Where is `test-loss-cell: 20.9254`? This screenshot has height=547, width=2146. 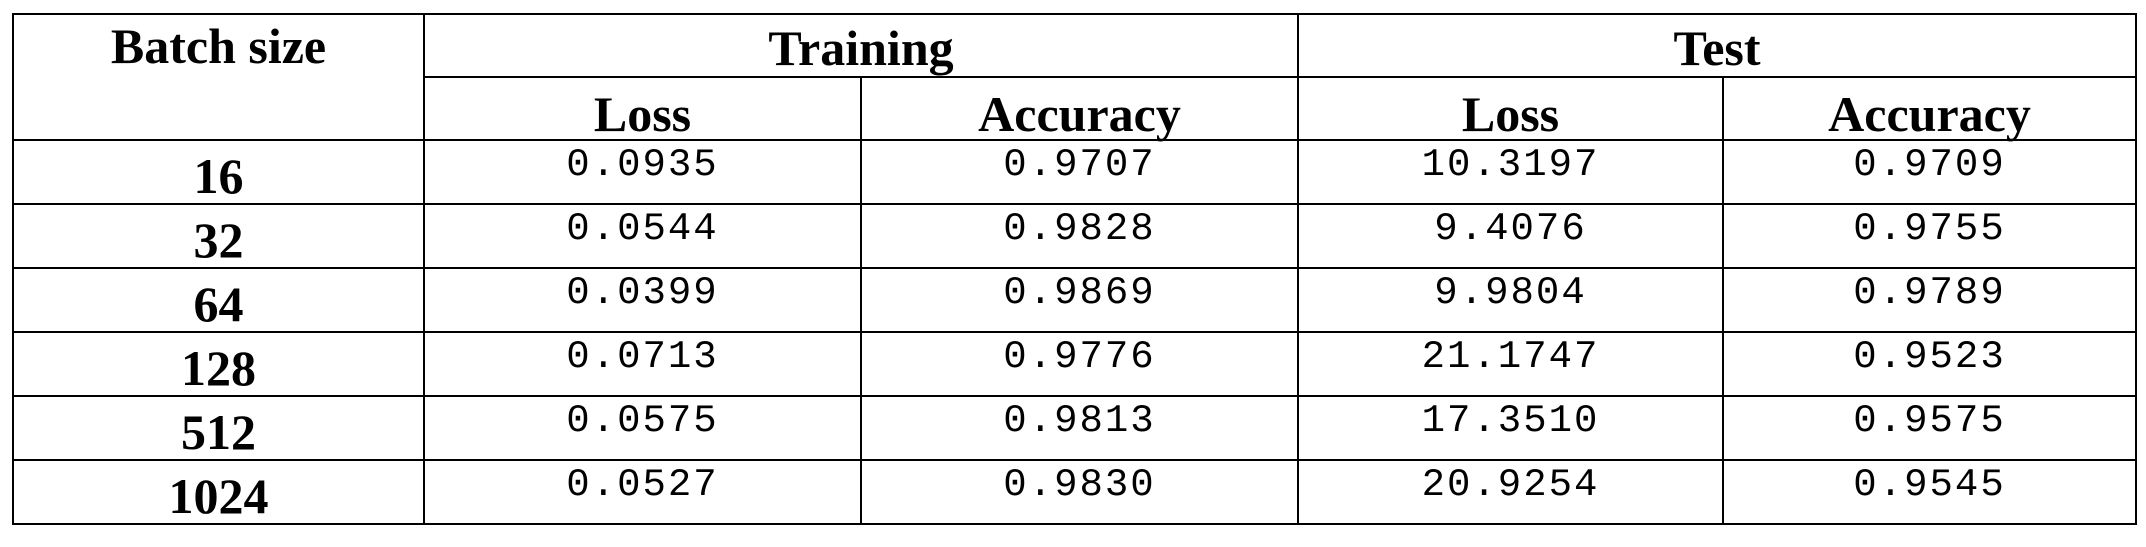 test-loss-cell: 20.9254 is located at coordinates (1511, 492).